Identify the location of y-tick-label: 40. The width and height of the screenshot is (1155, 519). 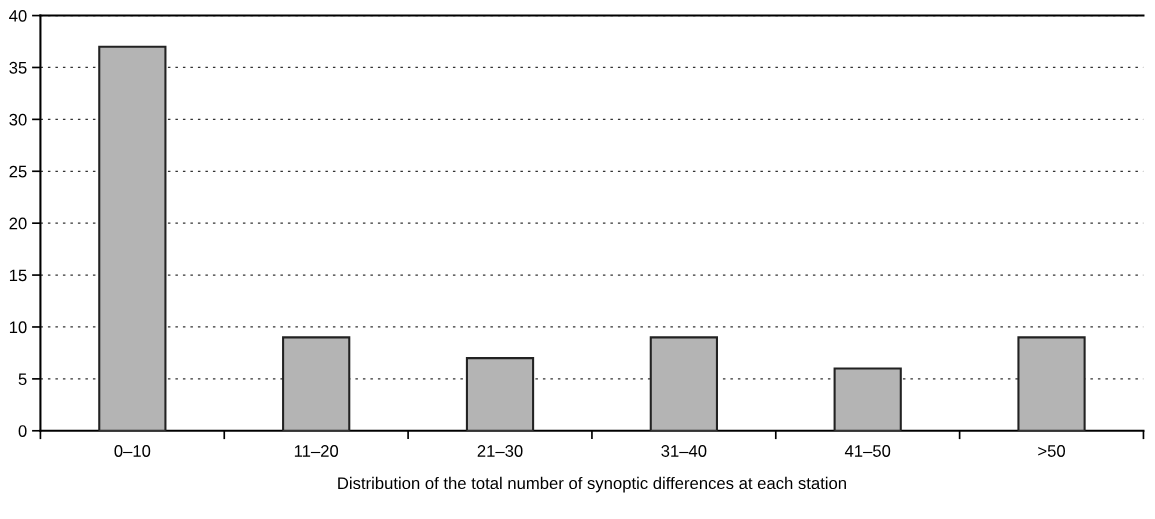
(18, 15).